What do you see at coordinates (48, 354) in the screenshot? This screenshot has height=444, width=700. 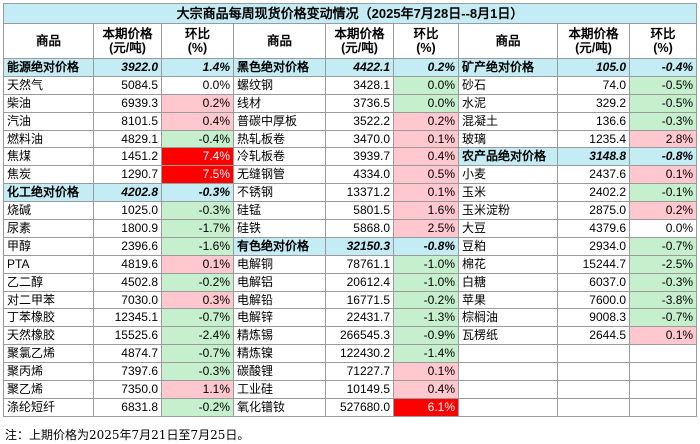 I see `commodity-name-cell: 聚氯乙烯` at bounding box center [48, 354].